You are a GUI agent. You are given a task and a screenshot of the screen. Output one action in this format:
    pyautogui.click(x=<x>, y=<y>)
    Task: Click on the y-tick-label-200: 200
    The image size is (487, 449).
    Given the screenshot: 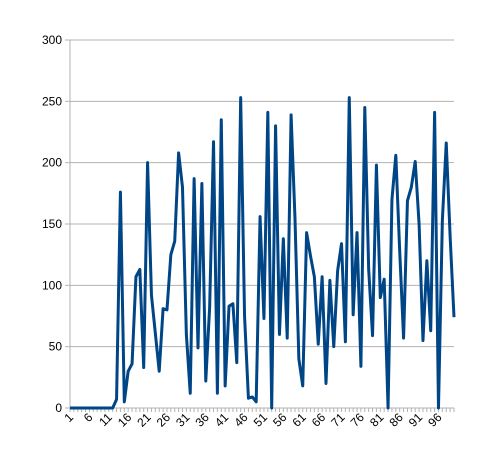 What is the action you would take?
    pyautogui.click(x=52, y=163)
    